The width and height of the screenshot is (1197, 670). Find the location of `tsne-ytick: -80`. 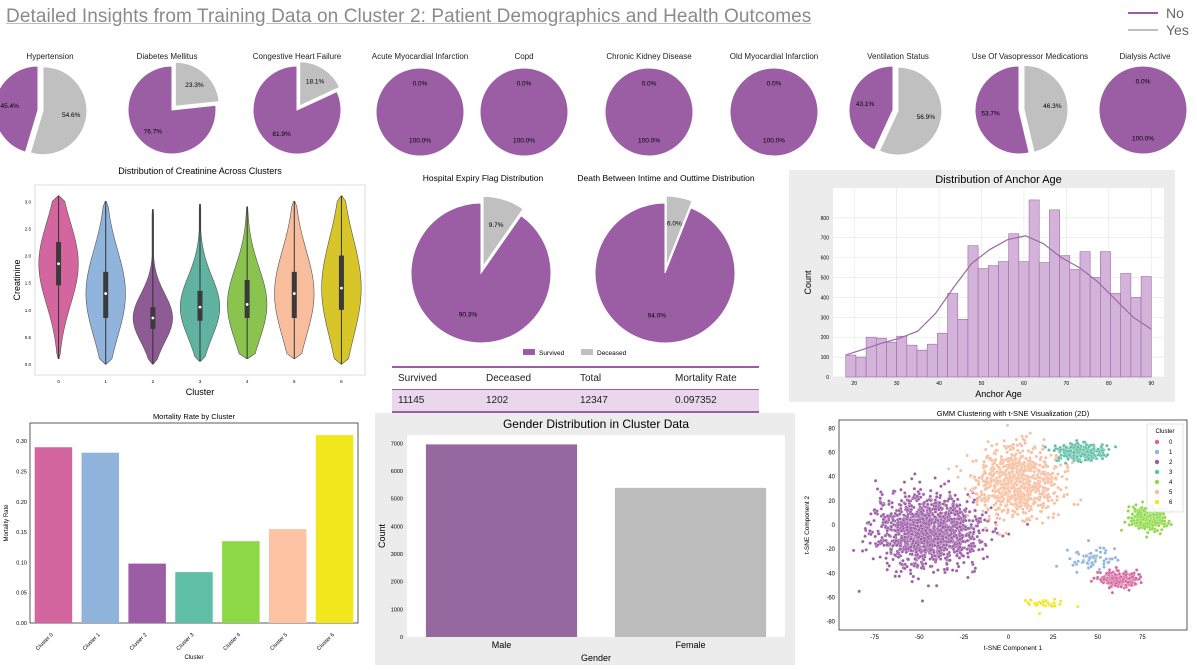

tsne-ytick: -80 is located at coordinates (830, 623).